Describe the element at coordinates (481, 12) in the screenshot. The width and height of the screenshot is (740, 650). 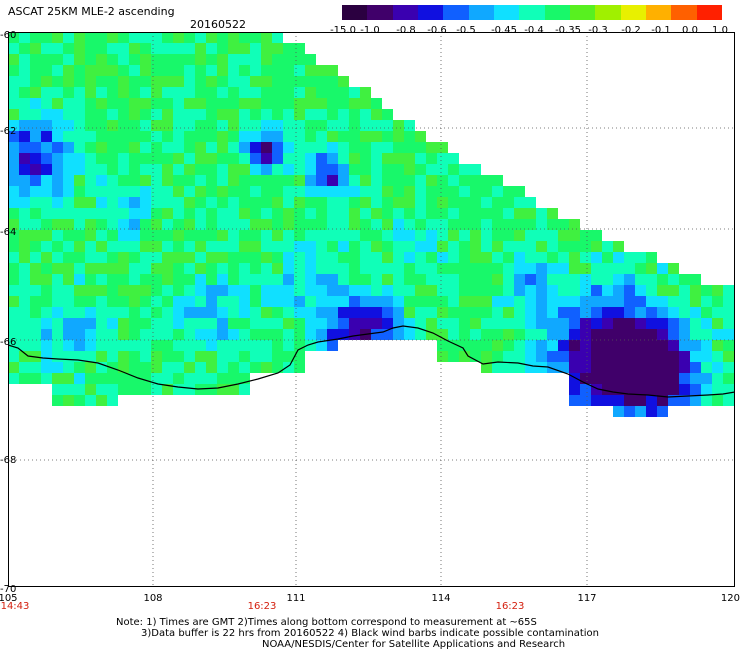
I see `colorbar-segment` at that location.